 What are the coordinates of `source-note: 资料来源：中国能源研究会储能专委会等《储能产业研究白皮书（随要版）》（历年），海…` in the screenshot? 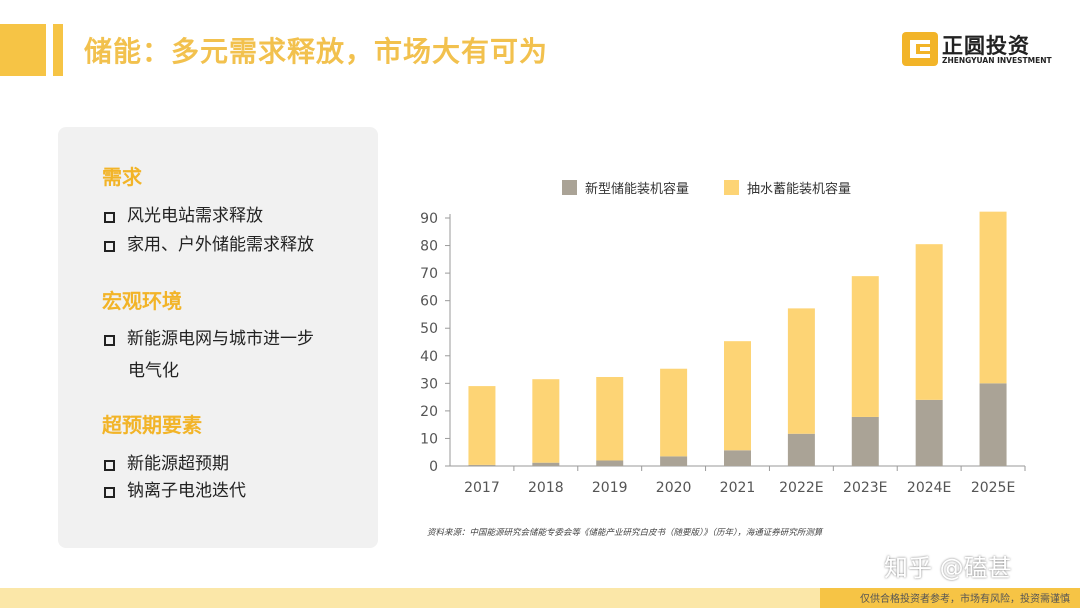 It's located at (625, 533).